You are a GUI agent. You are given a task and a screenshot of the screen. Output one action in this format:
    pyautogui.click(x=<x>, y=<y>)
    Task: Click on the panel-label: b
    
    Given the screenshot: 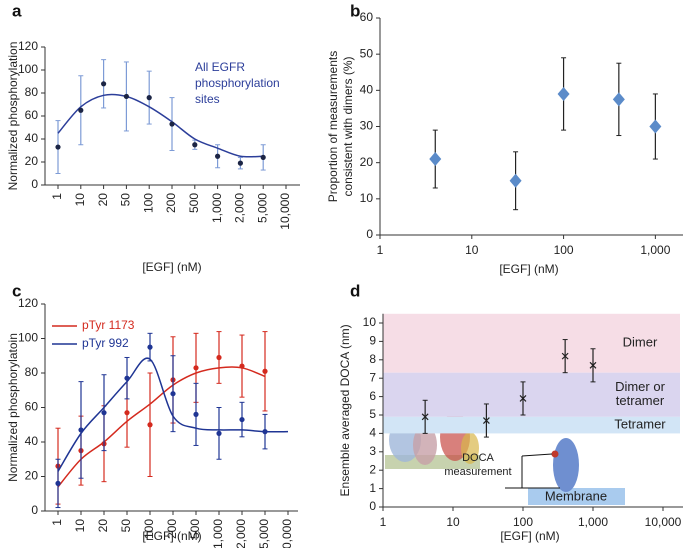 What is the action you would take?
    pyautogui.click(x=355, y=10)
    